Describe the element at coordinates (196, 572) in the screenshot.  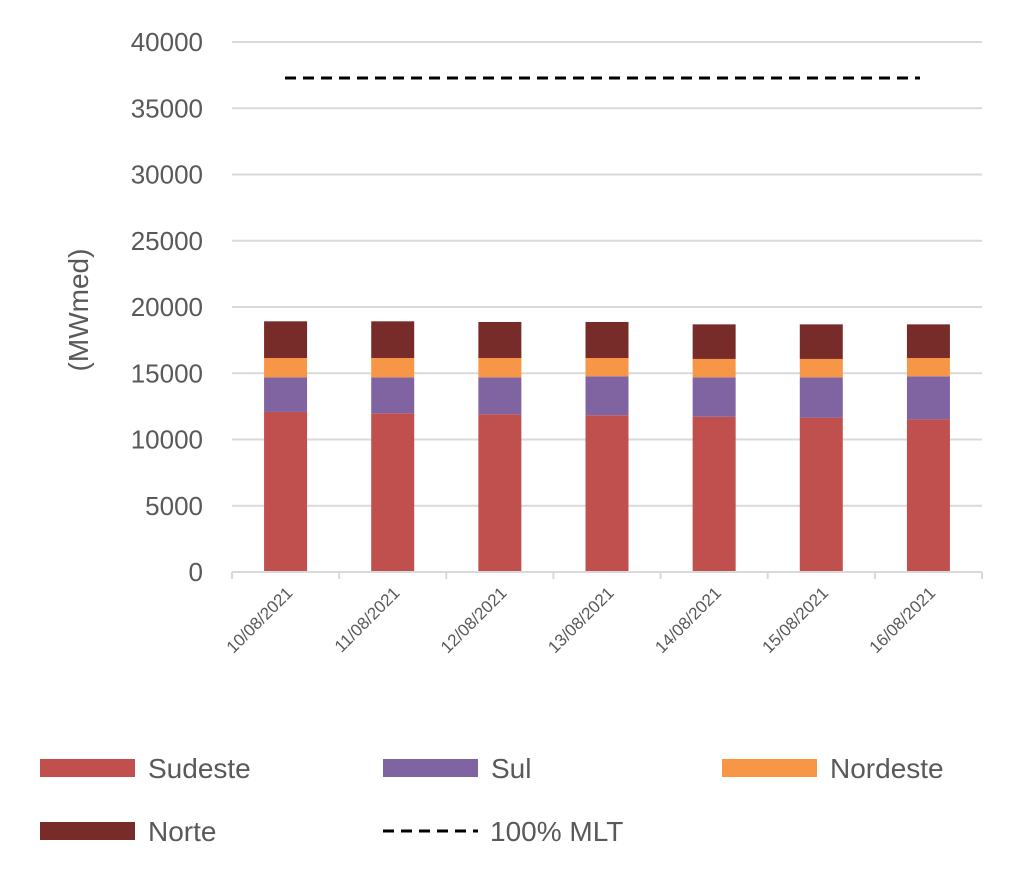
I see `y-tick-label: 0` at that location.